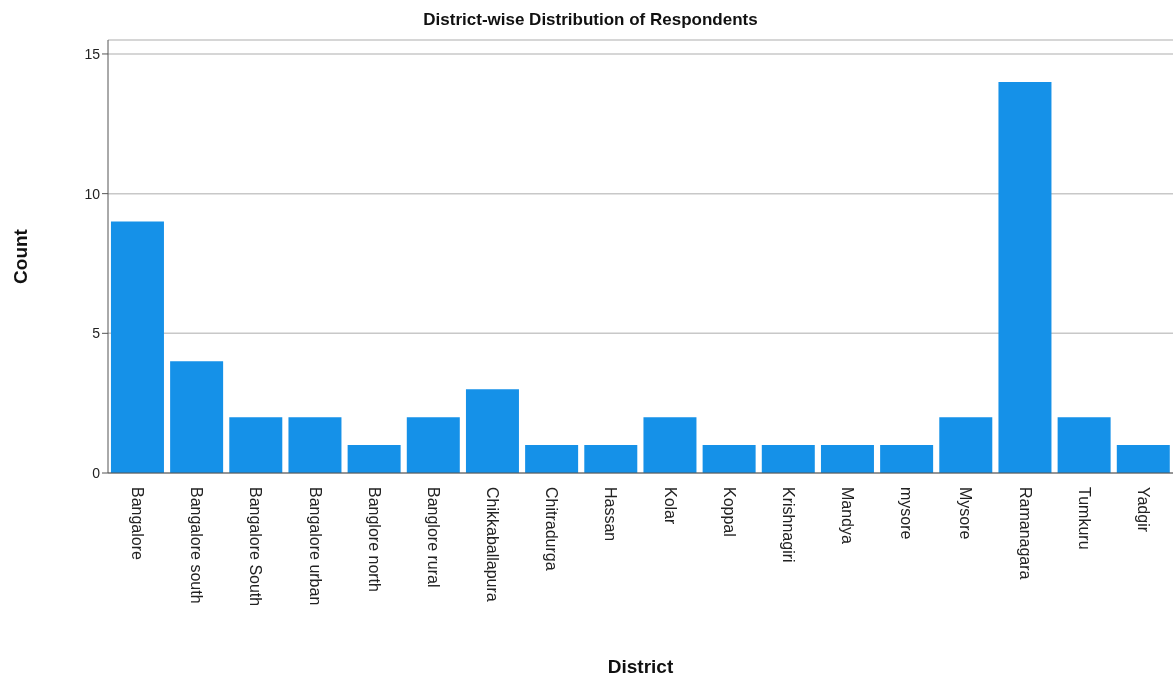  Describe the element at coordinates (1025, 533) in the screenshot. I see `x-tick-label: Ramanagara` at that location.